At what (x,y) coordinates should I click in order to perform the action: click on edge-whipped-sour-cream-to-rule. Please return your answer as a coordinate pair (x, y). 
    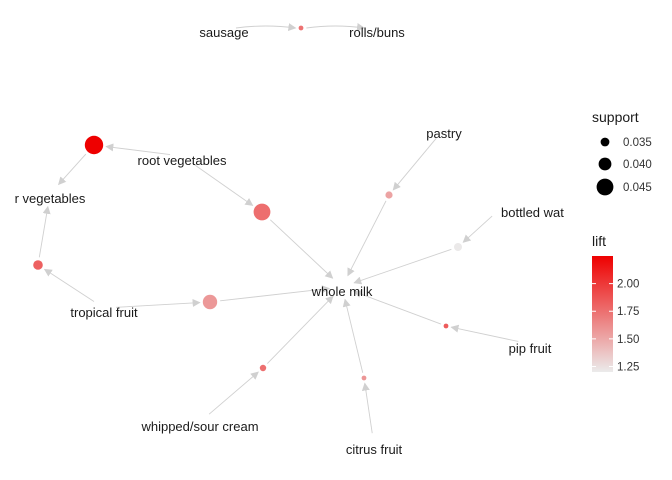
    Looking at the image, I should click on (233, 393).